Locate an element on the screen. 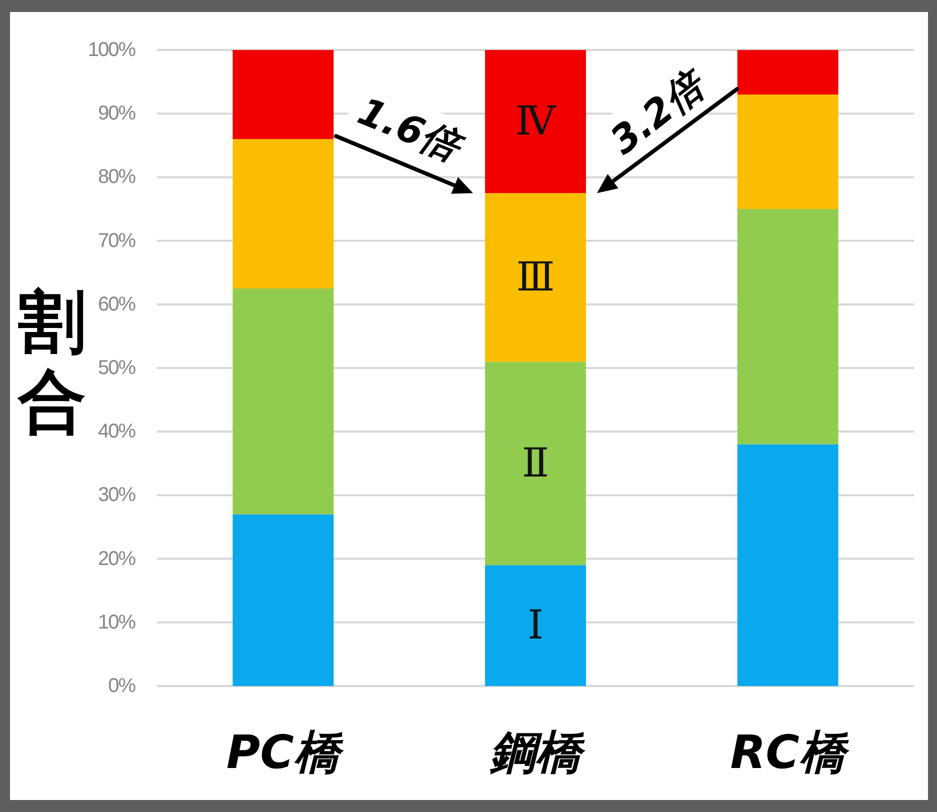 The width and height of the screenshot is (937, 812). y-tick-label: 60% is located at coordinates (117, 304).